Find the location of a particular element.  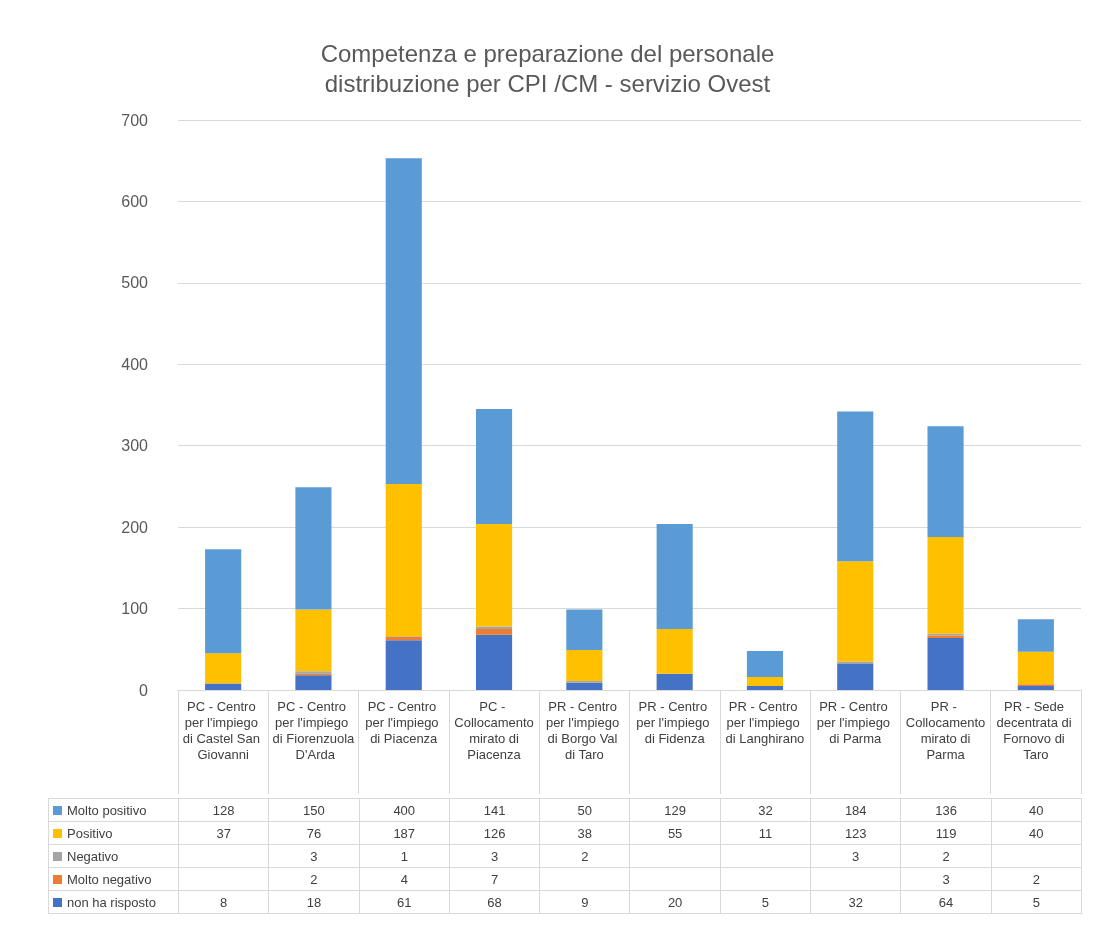

data-label: 4 is located at coordinates (404, 879).